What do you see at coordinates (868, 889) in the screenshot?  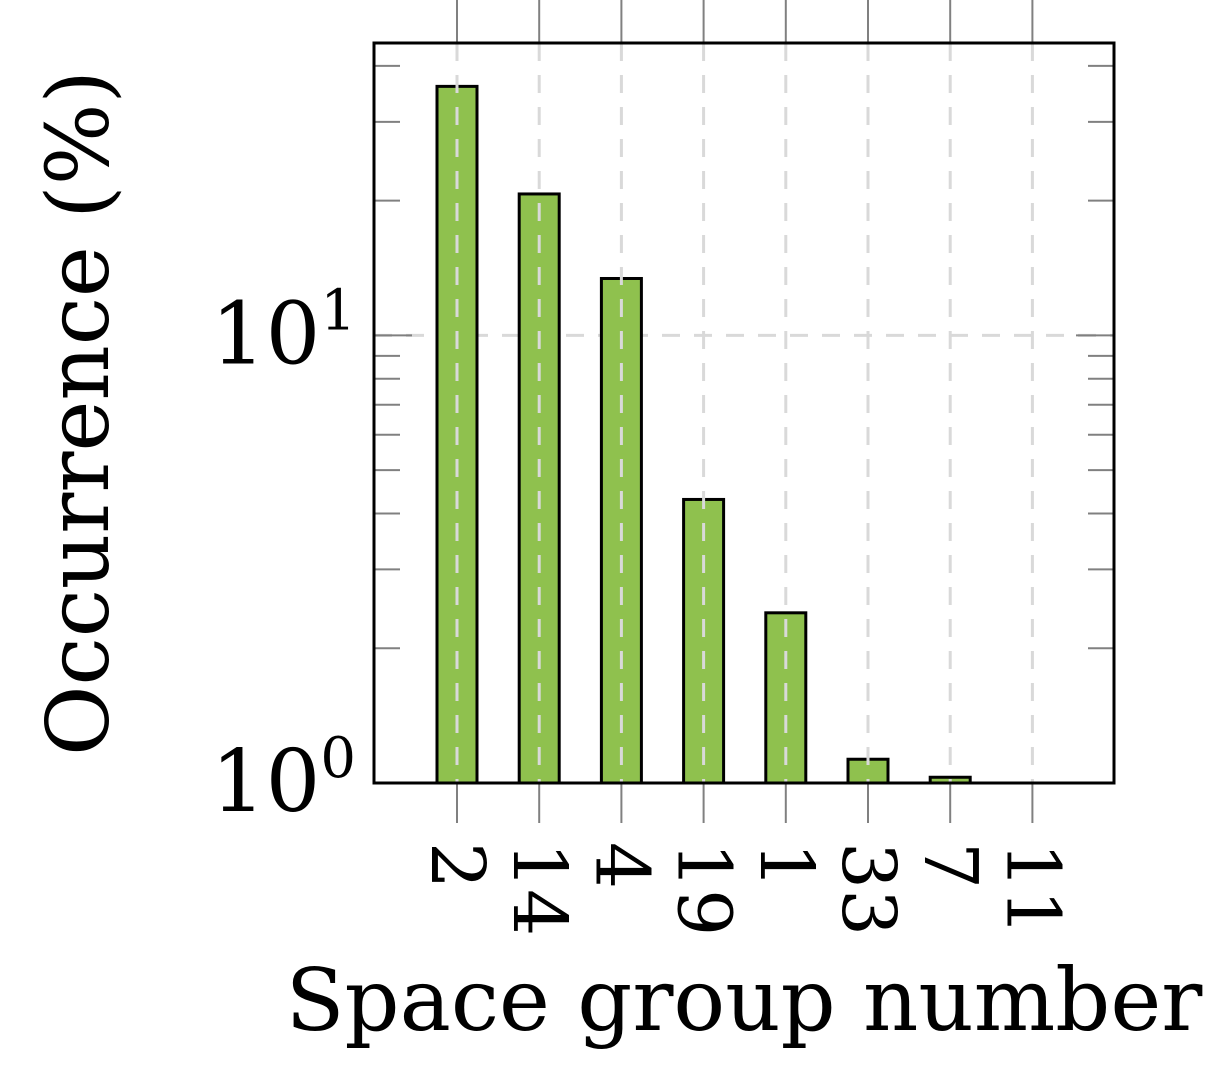 I see `x-tick-label: 33` at bounding box center [868, 889].